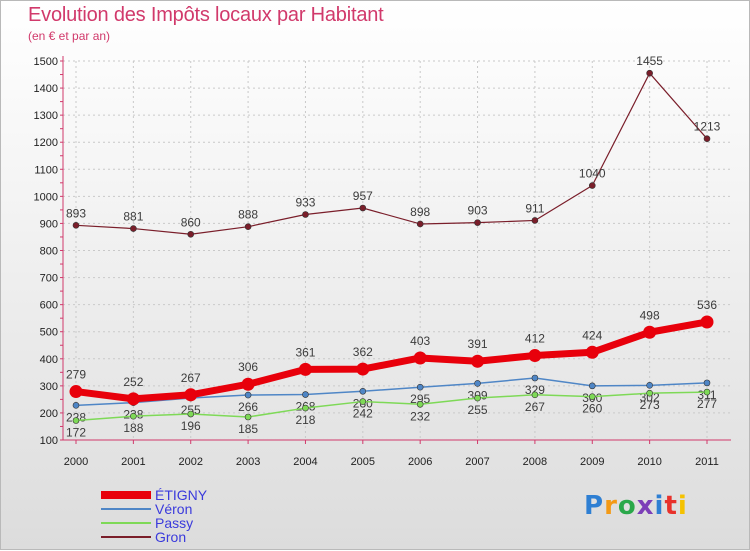 Image resolution: width=750 pixels, height=551 pixels. What do you see at coordinates (133, 217) in the screenshot?
I see `data-label-gron: 881` at bounding box center [133, 217].